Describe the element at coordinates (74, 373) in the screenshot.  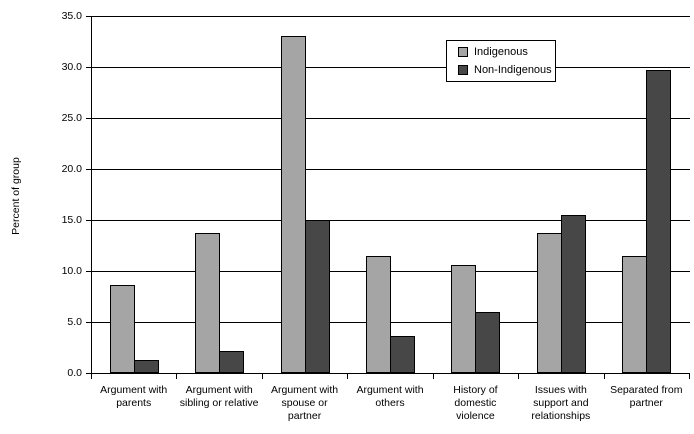
I see `y-tick-label: 0.0` at that location.